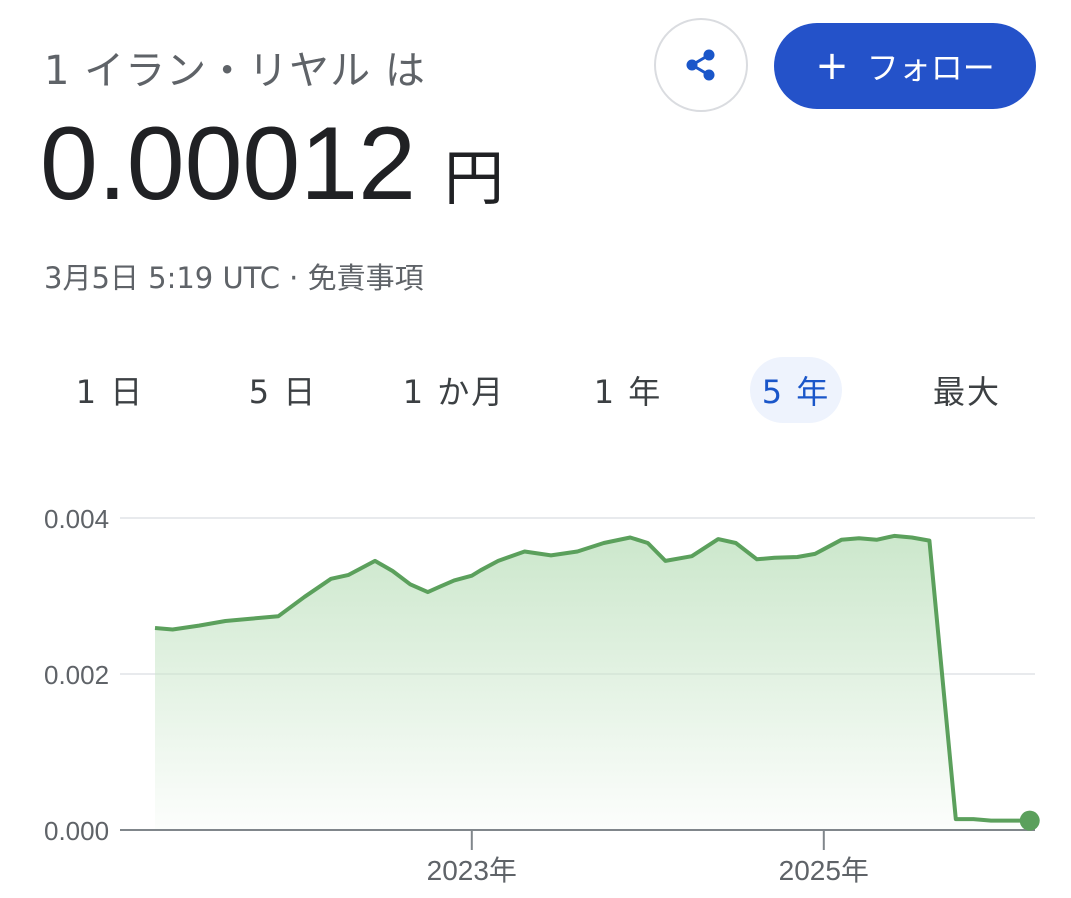 The height and width of the screenshot is (898, 1071). I want to click on x-axis-ticks: 2023年 2025年, so click(648, 858).